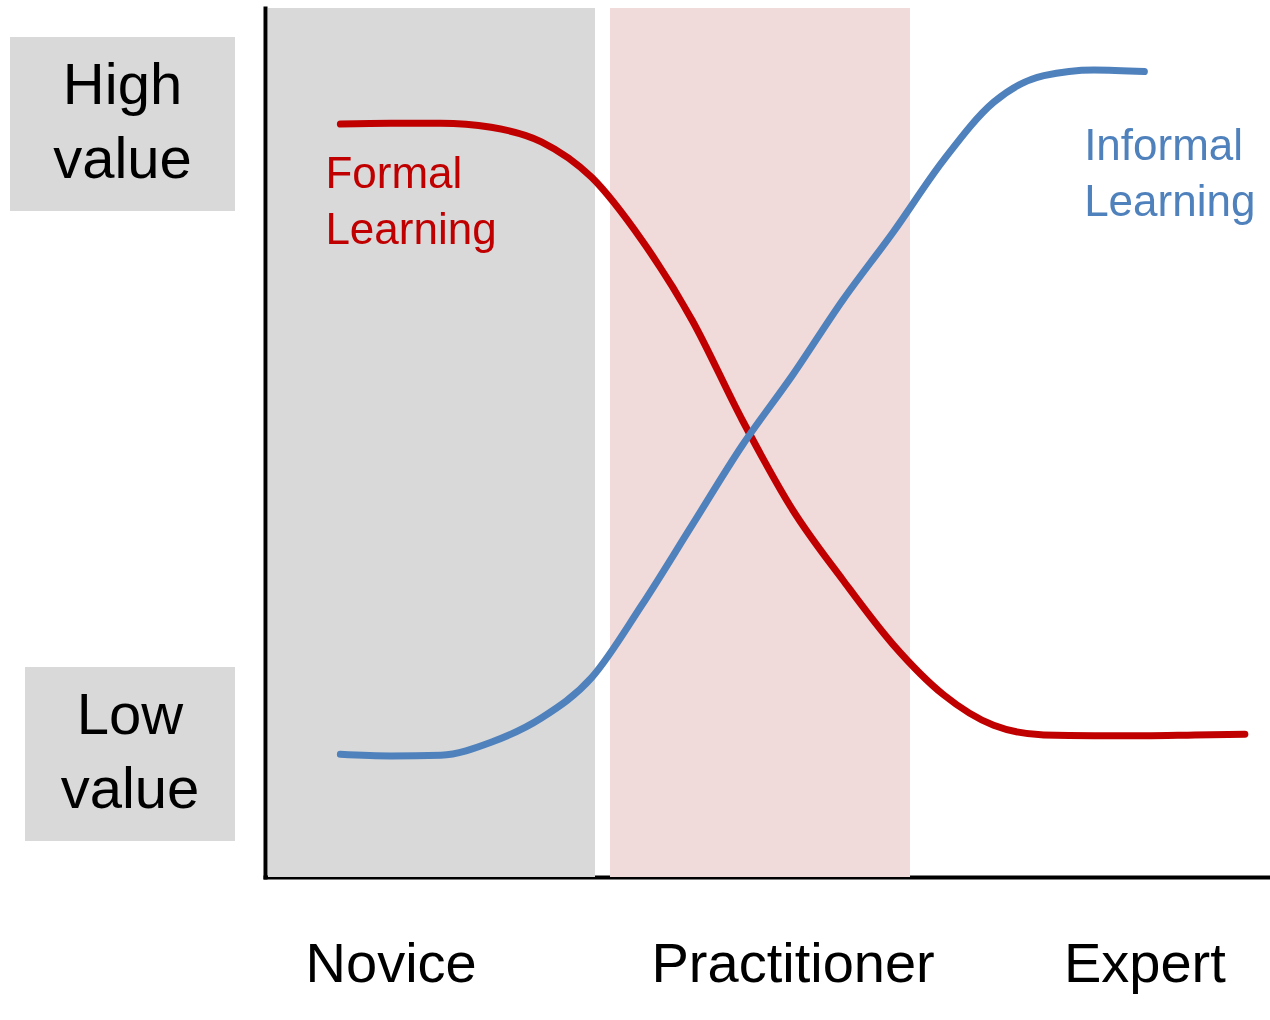 The width and height of the screenshot is (1270, 1020). I want to click on text: High value, so click(122, 120).